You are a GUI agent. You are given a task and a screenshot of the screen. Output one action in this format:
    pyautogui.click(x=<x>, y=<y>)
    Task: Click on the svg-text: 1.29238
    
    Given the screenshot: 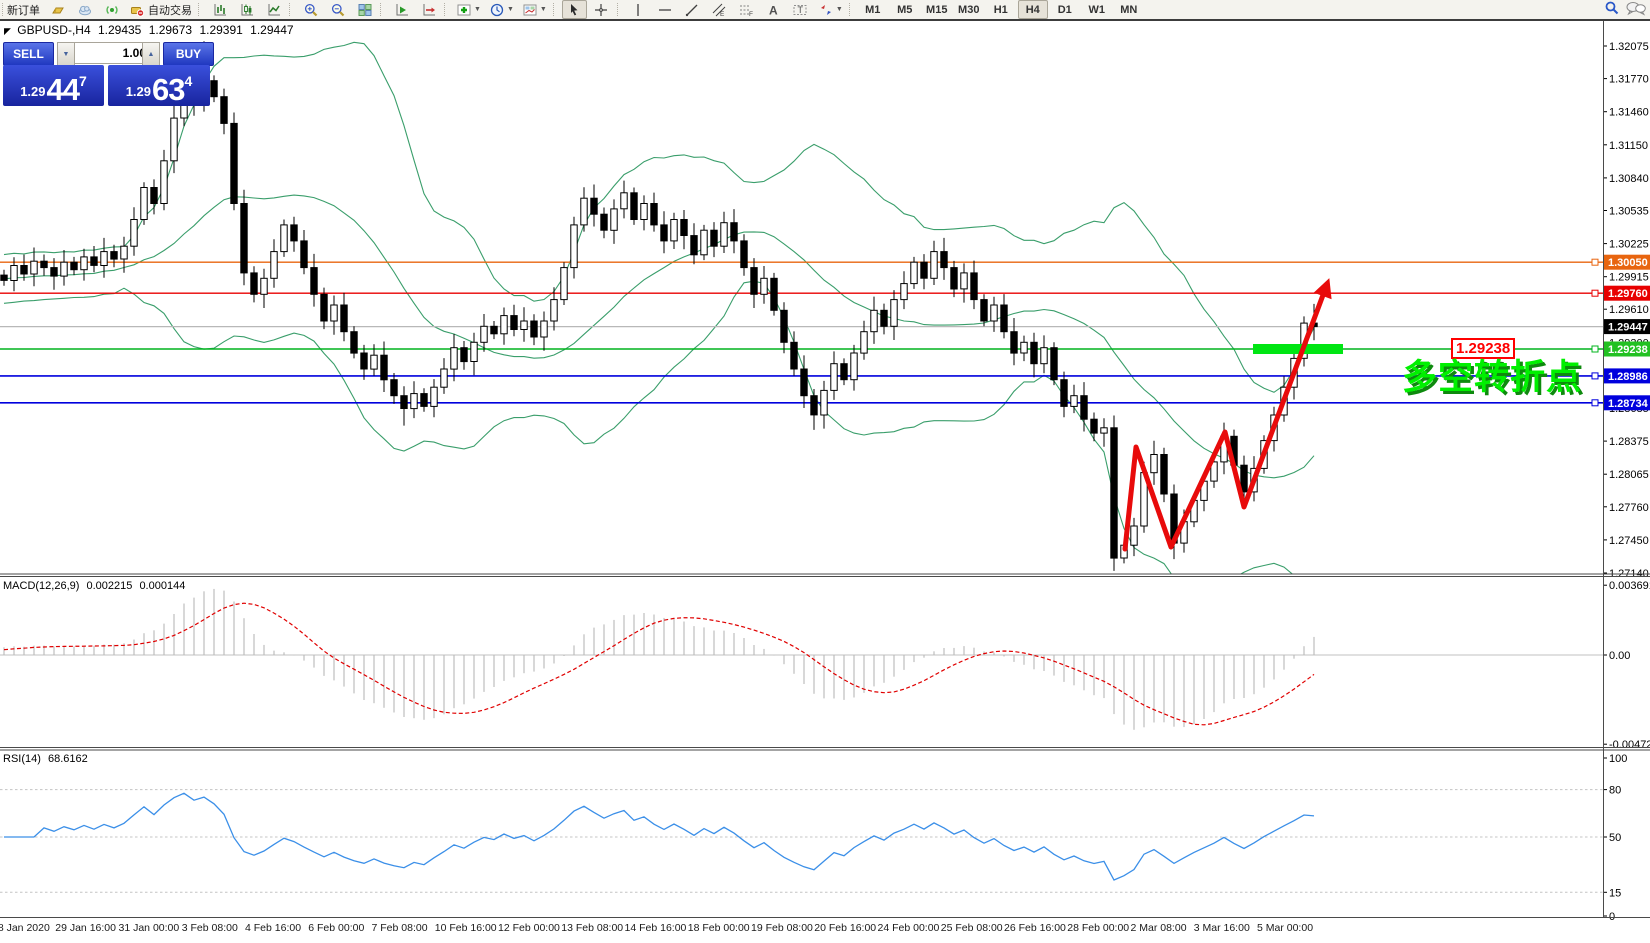 What is the action you would take?
    pyautogui.click(x=1628, y=350)
    